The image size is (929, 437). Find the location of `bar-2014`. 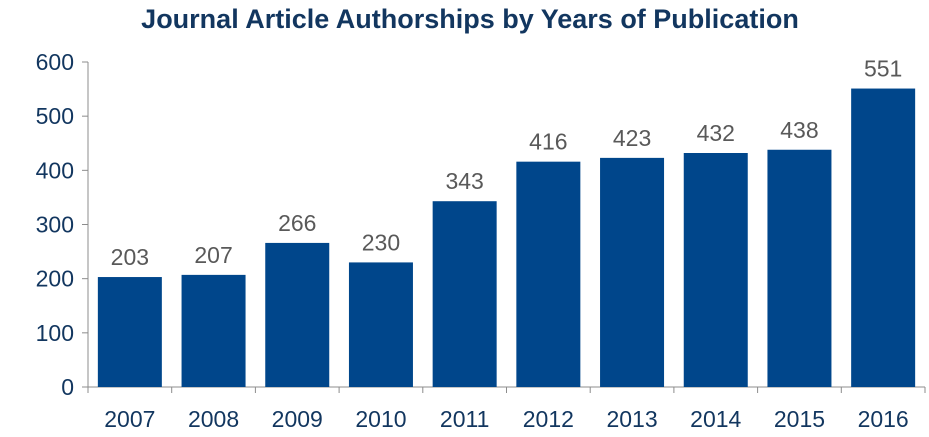

bar-2014 is located at coordinates (715, 270).